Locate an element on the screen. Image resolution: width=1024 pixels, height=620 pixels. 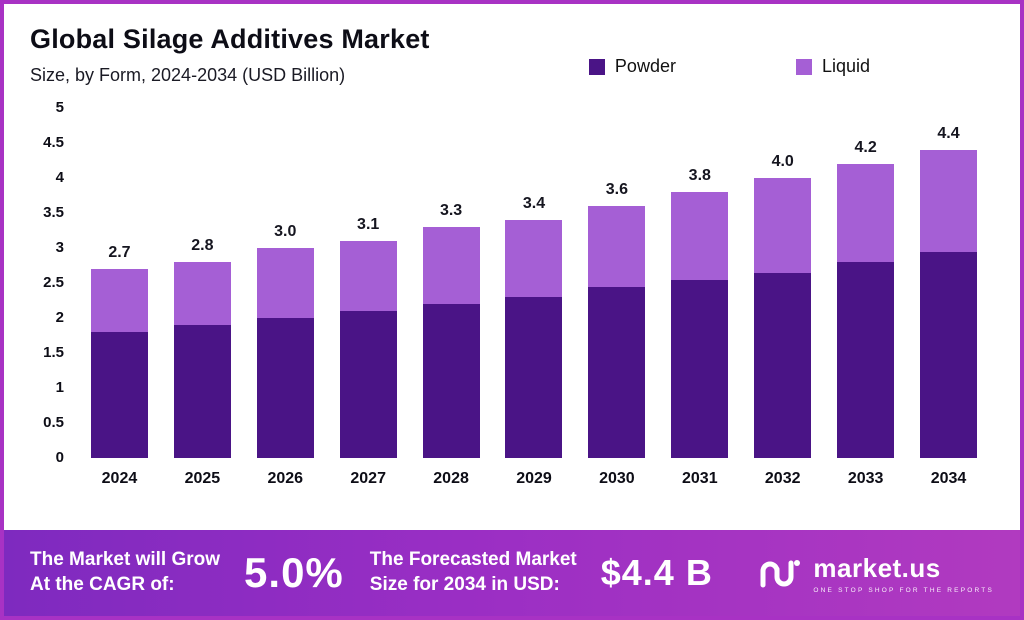
bar-column-2030: 3.6 2030 is located at coordinates (616, 298).